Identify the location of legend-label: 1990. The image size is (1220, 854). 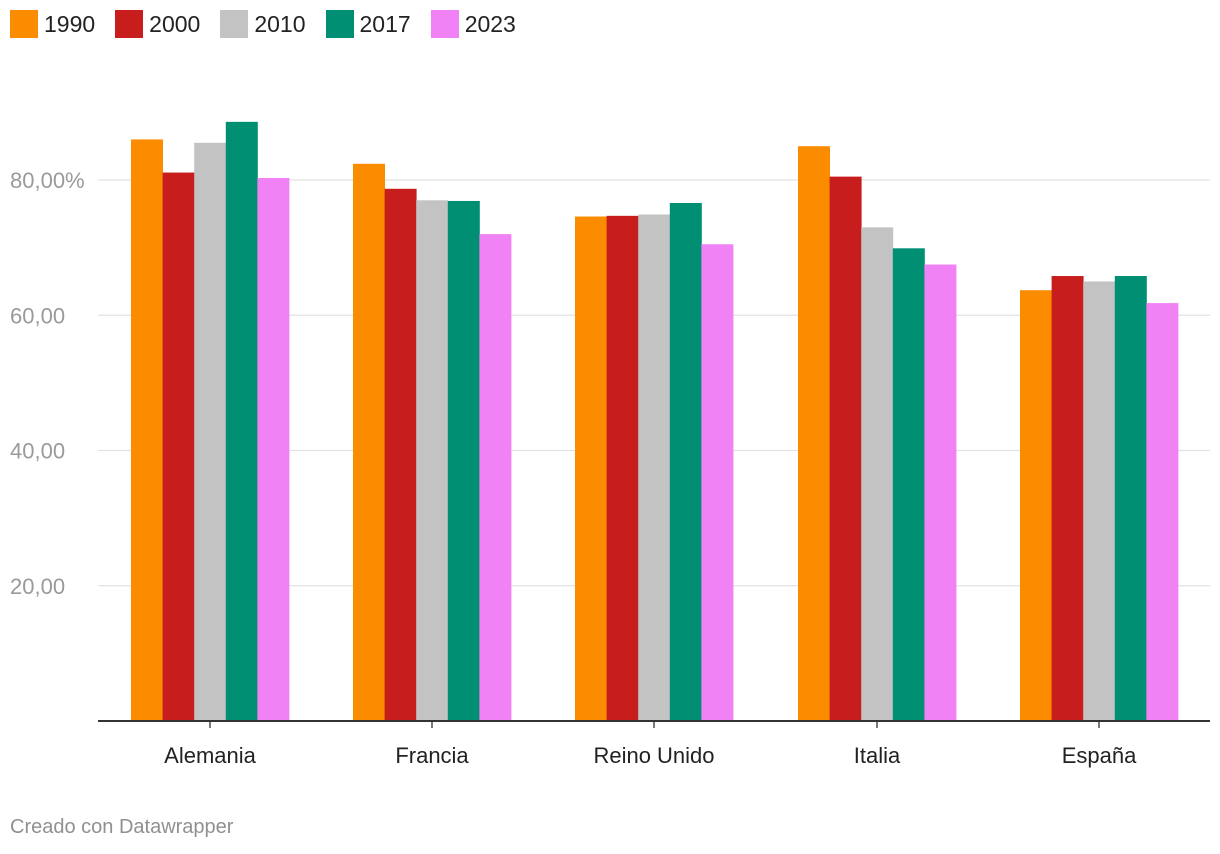
(70, 23).